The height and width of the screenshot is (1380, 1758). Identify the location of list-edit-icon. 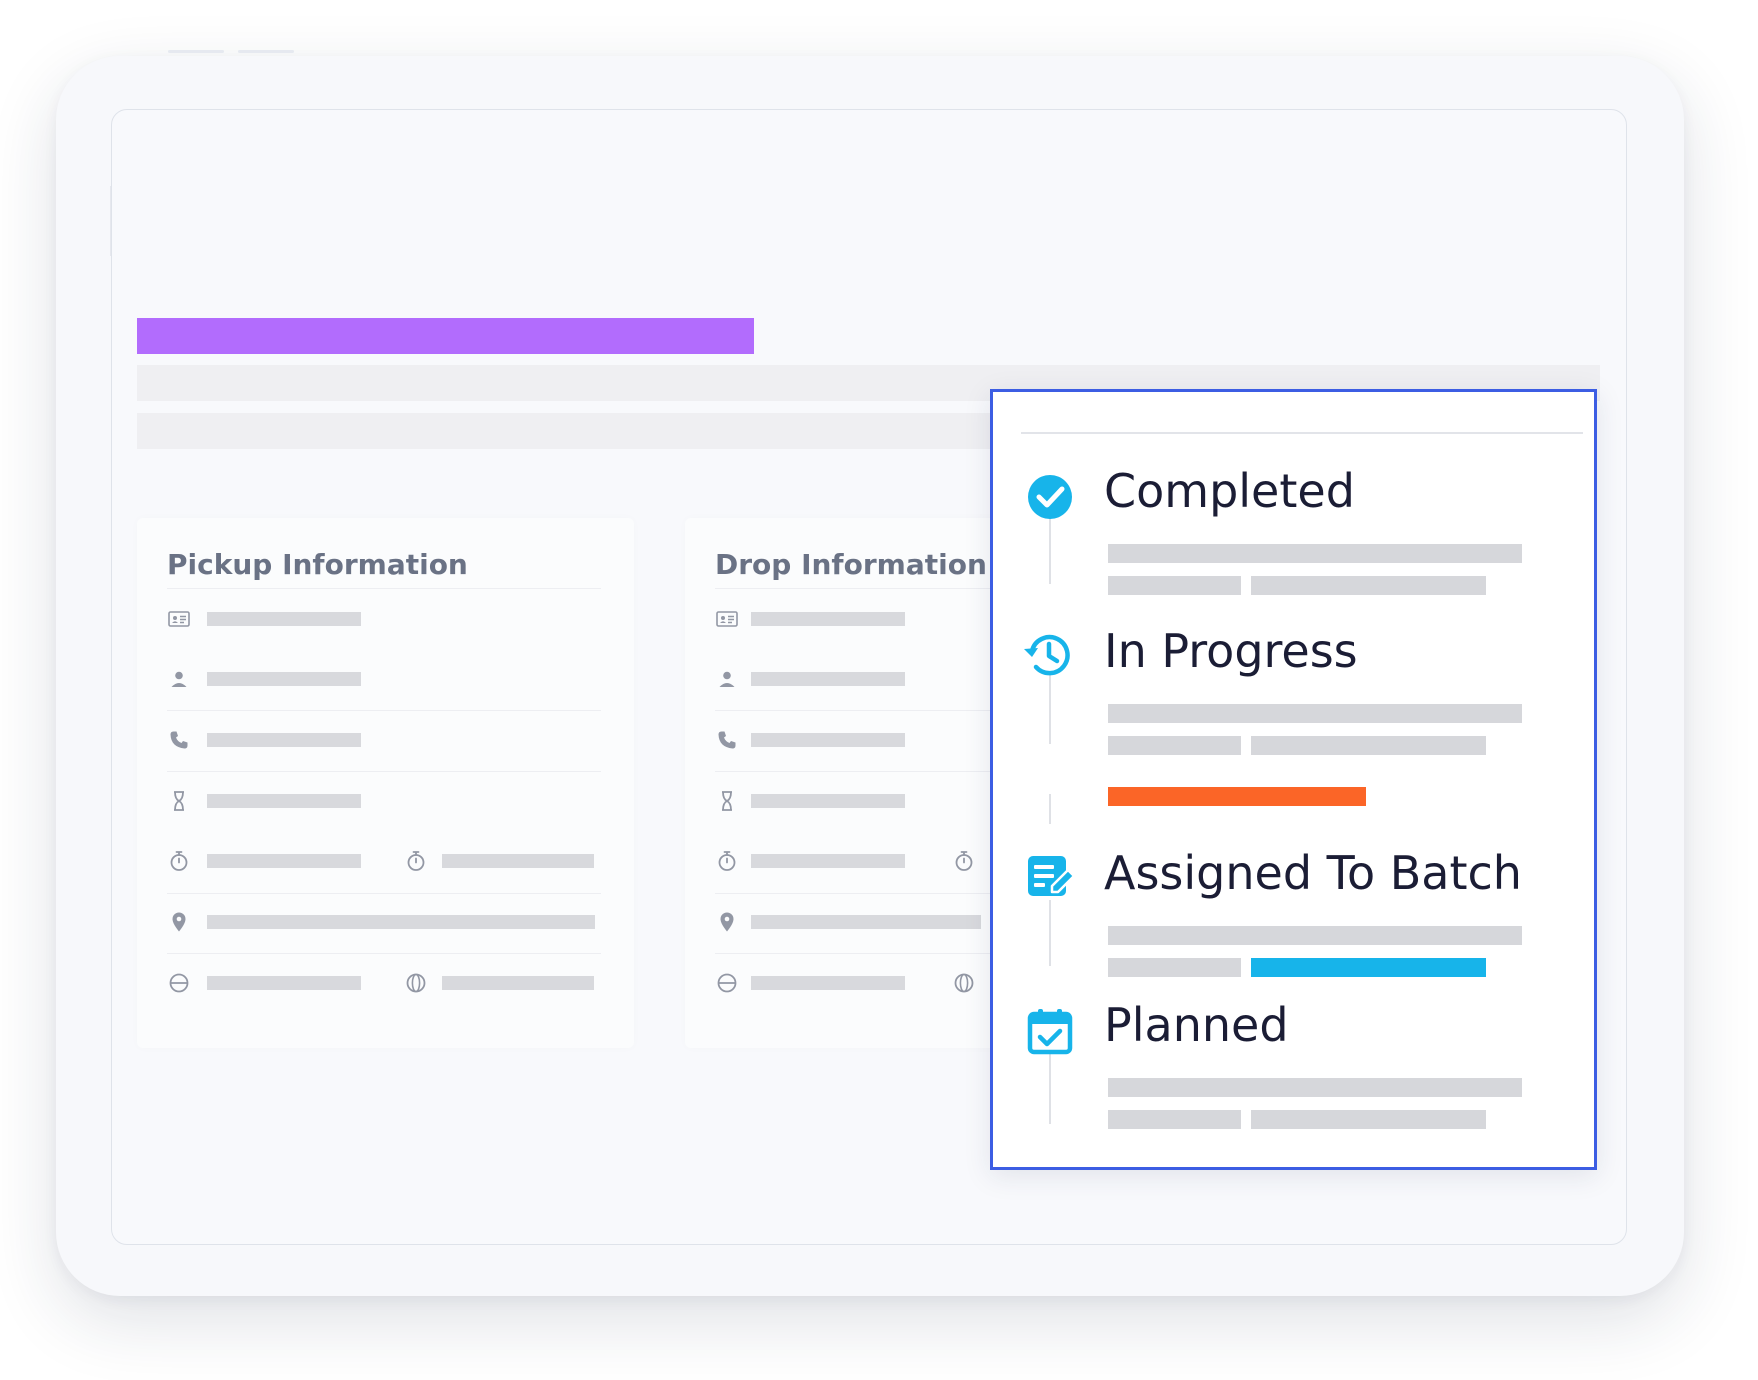
(1050, 877).